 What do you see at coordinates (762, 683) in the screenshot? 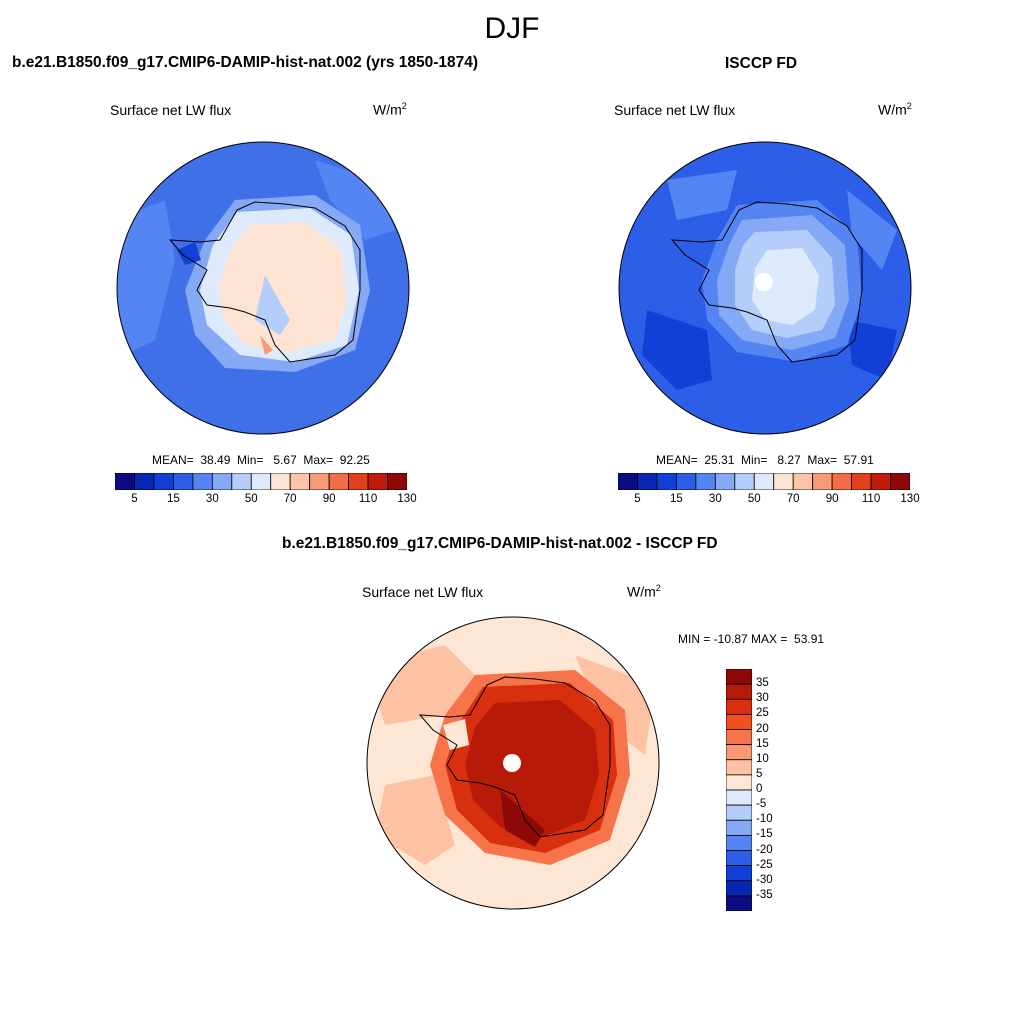
I see `colorbar-tick-label: 35` at bounding box center [762, 683].